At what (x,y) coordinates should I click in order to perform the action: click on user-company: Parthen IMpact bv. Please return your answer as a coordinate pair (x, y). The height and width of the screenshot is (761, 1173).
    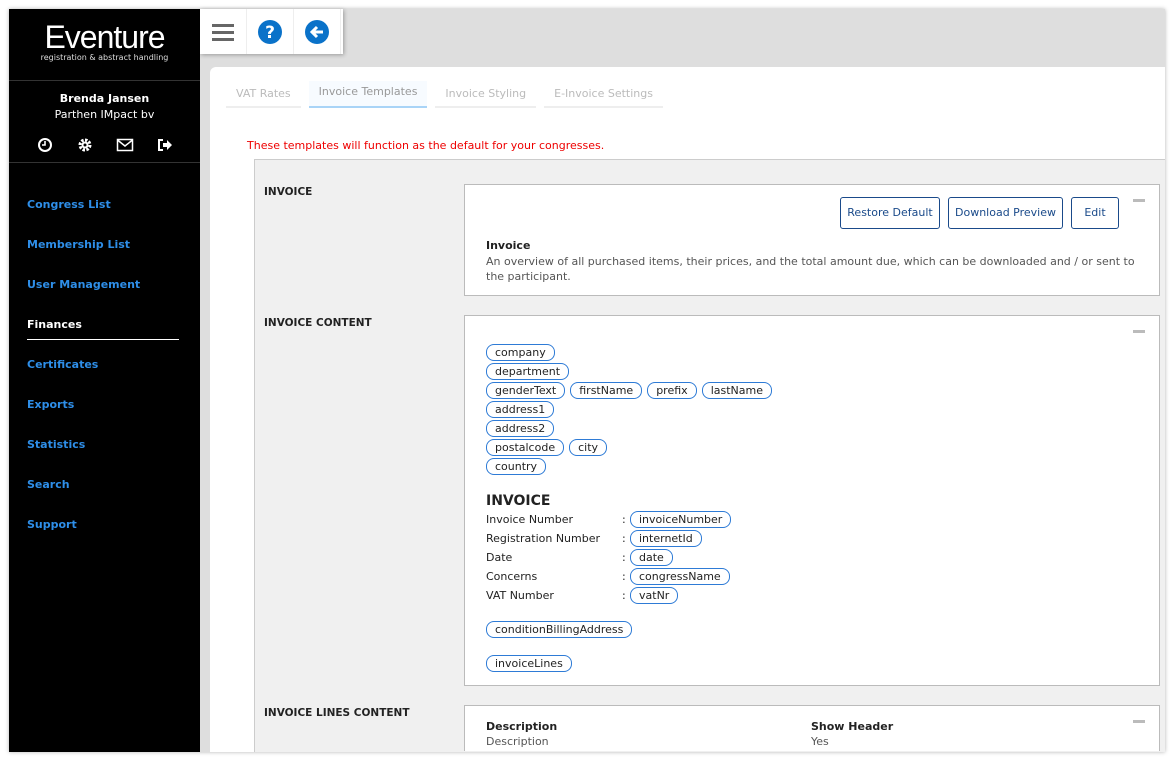
    Looking at the image, I should click on (104, 114).